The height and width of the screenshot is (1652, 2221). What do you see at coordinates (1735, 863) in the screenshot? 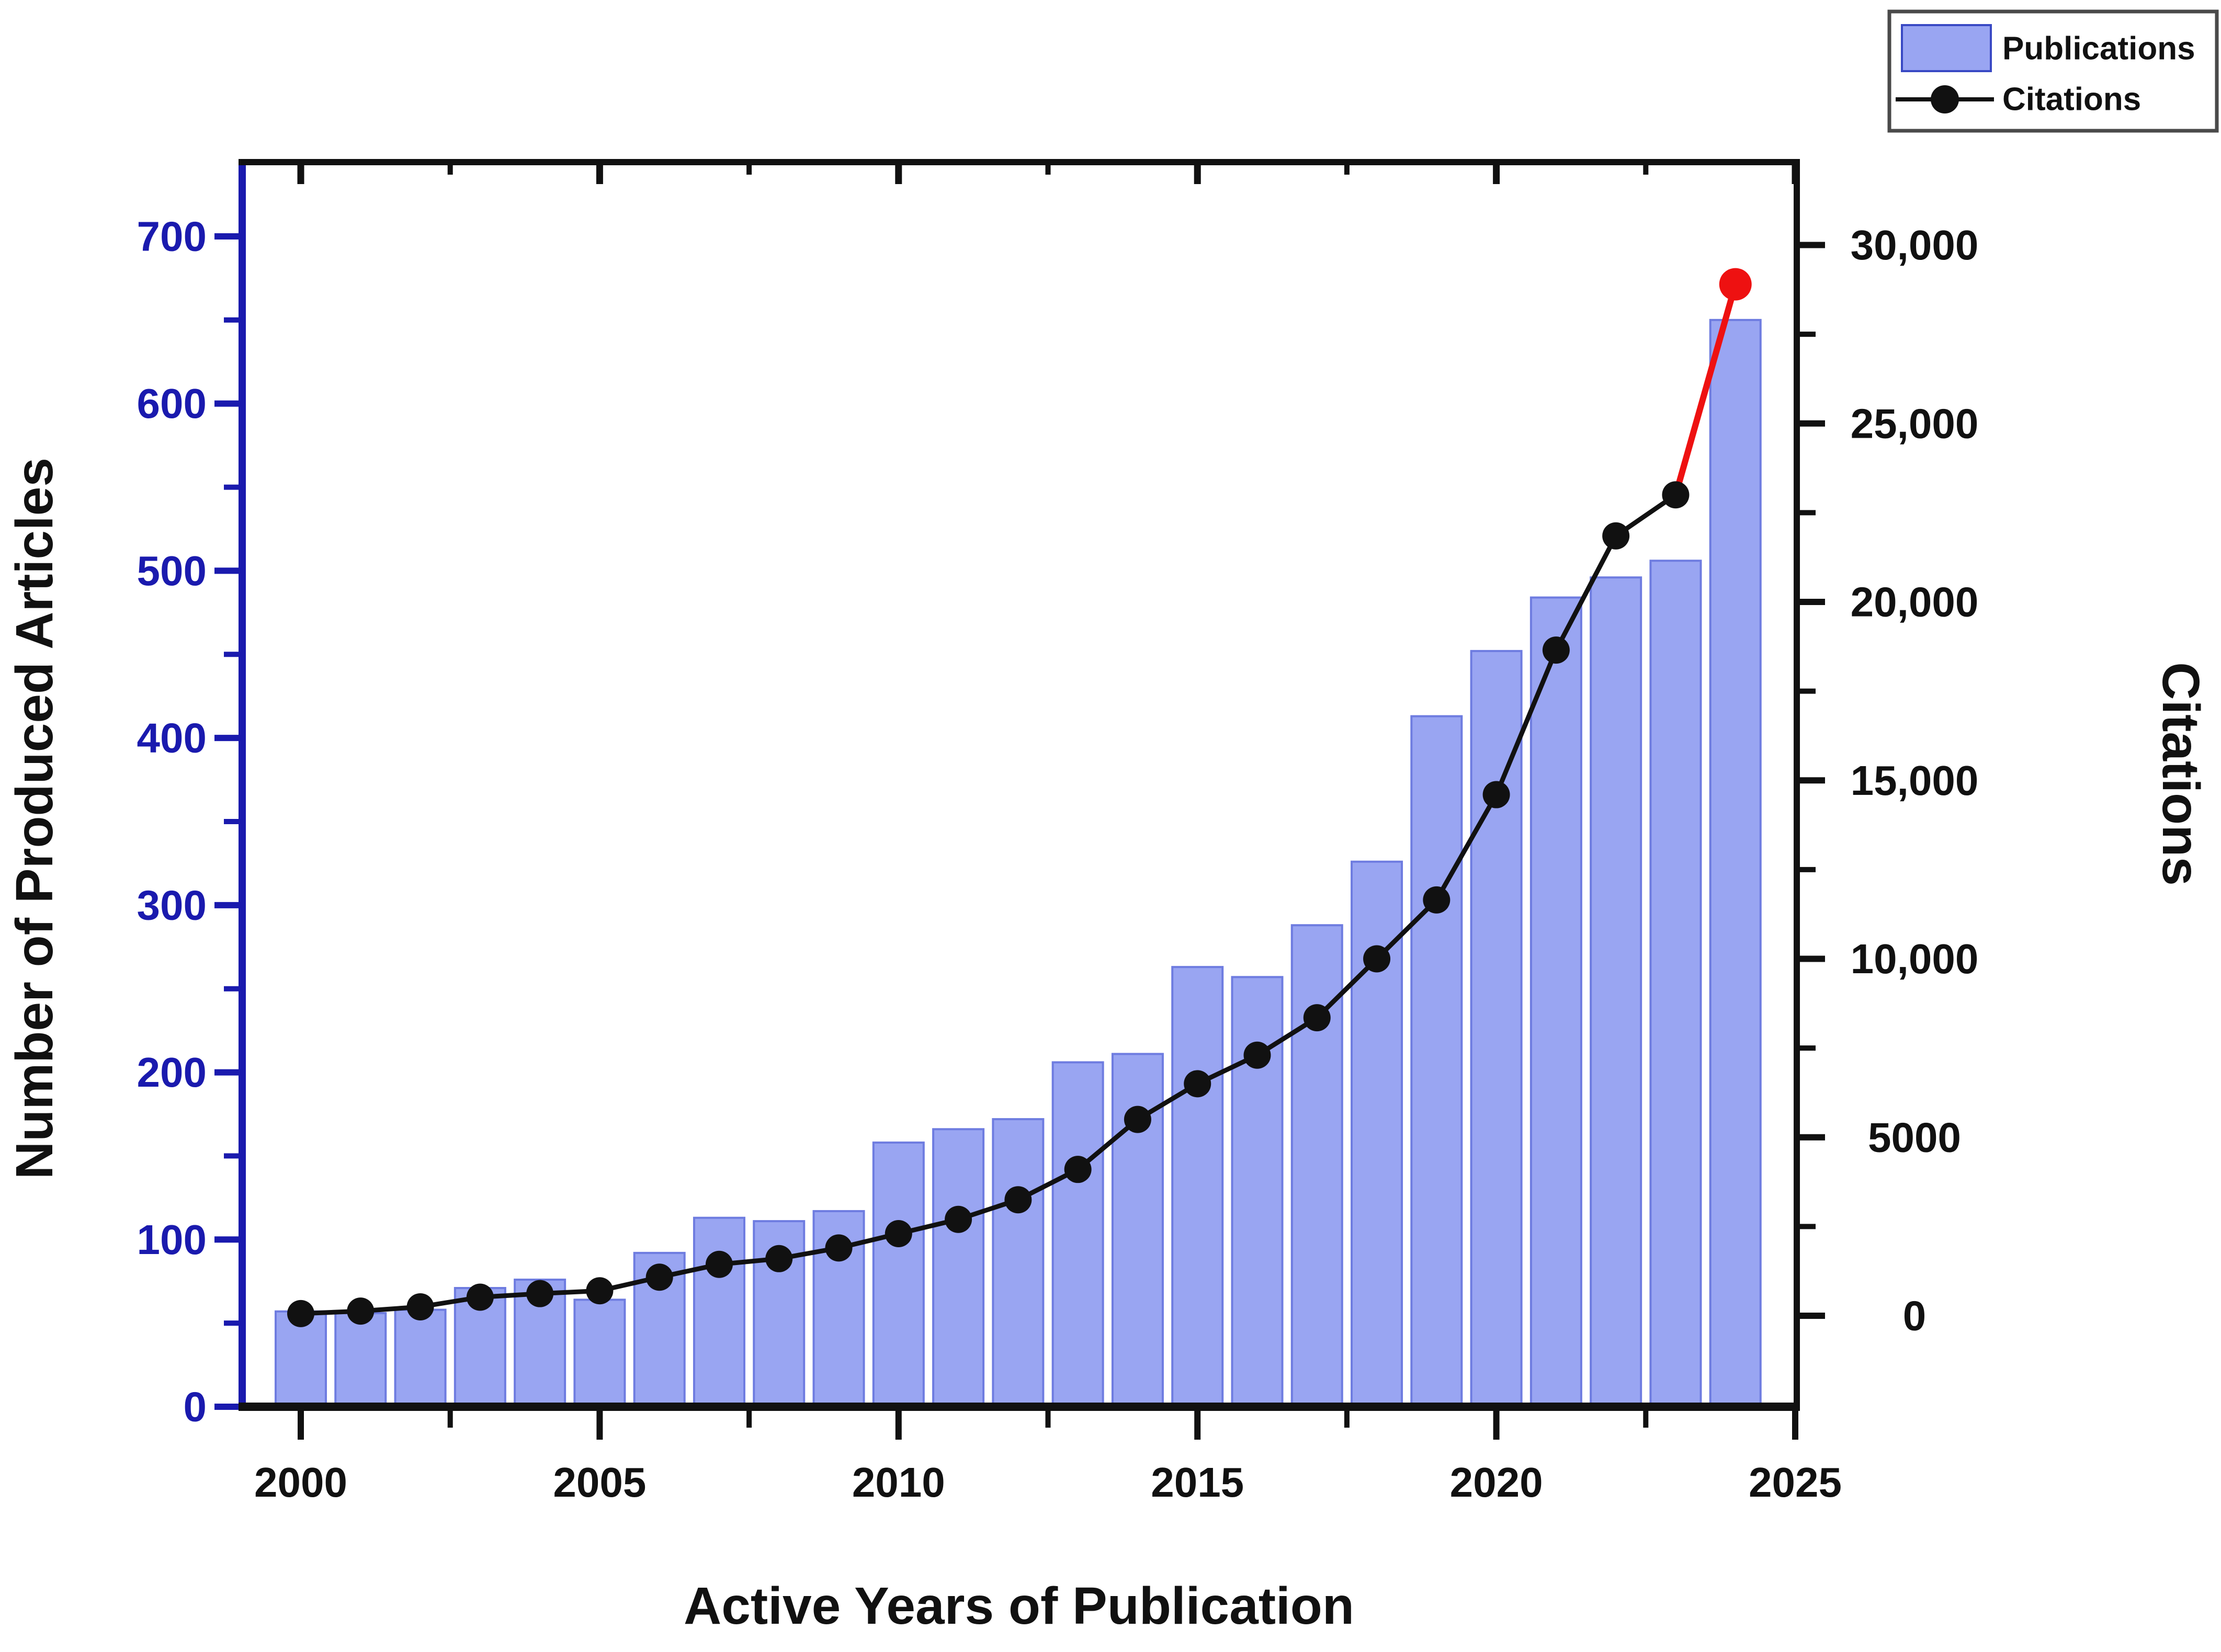
I see `publications-bar-2024` at bounding box center [1735, 863].